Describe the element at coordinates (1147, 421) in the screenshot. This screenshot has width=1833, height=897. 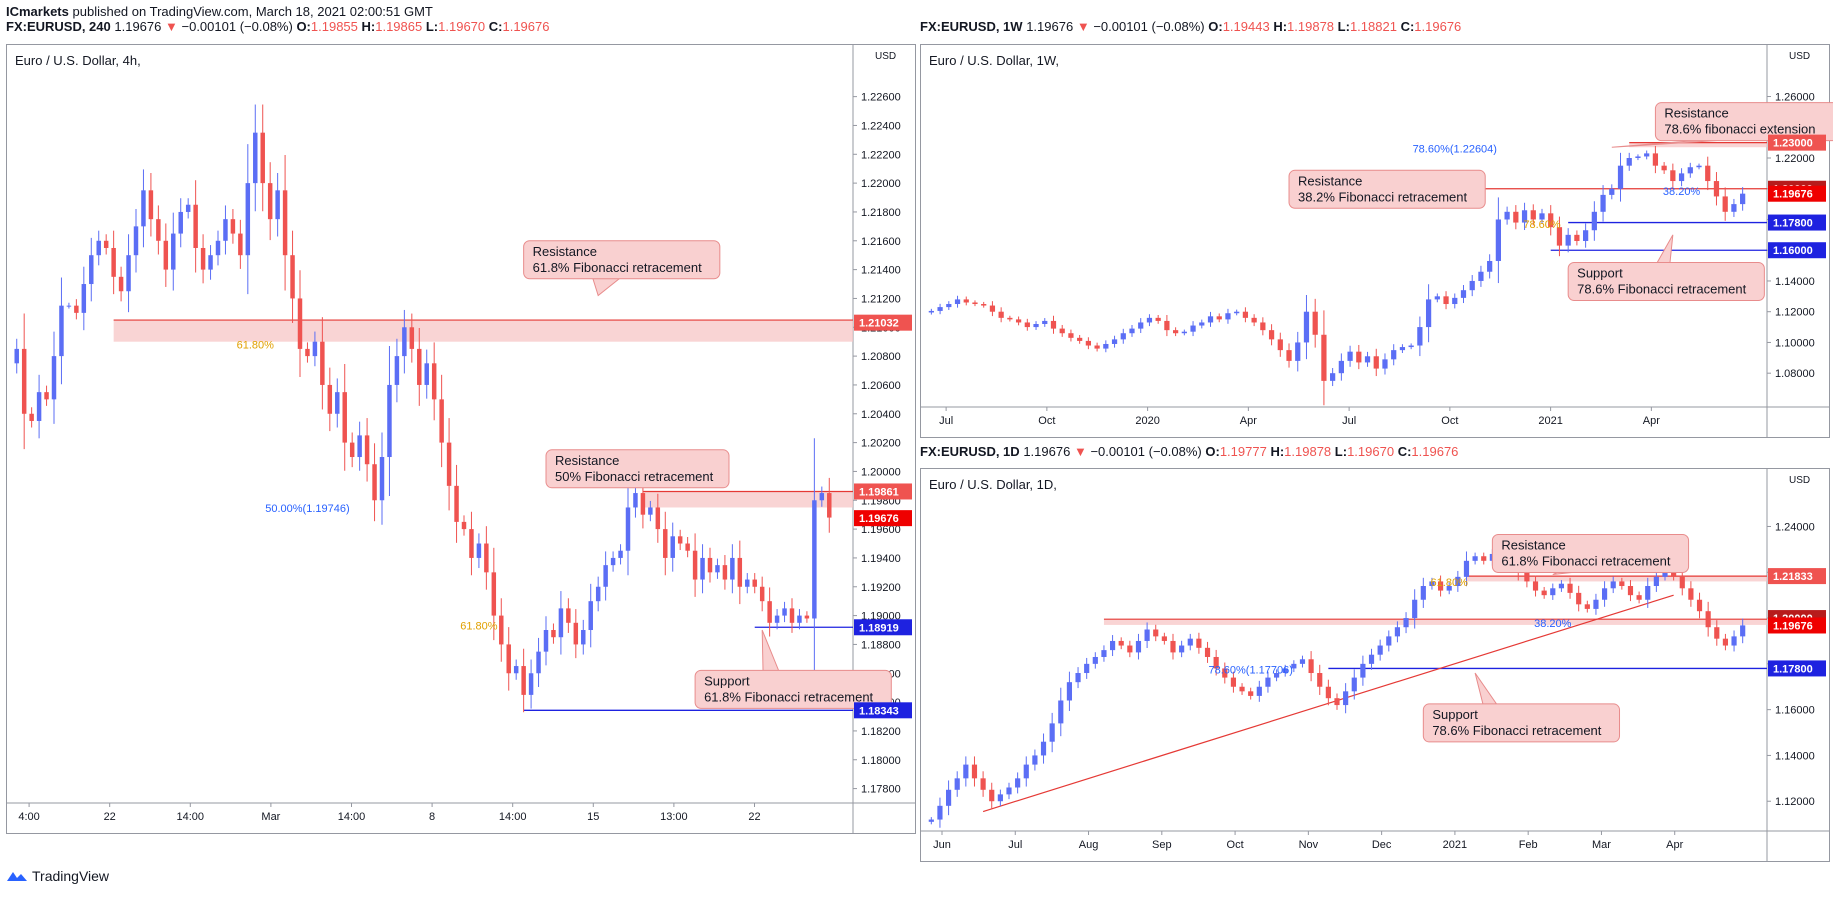
I see `x-tick-label: 2020` at that location.